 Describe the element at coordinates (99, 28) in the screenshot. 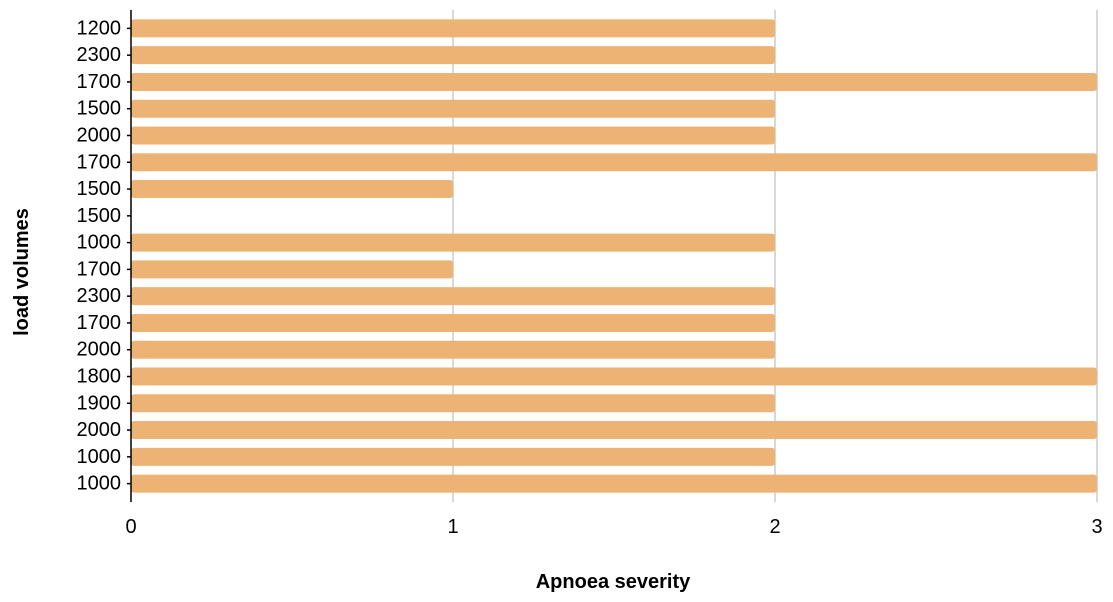

I see `y-tick-label: 1200` at that location.